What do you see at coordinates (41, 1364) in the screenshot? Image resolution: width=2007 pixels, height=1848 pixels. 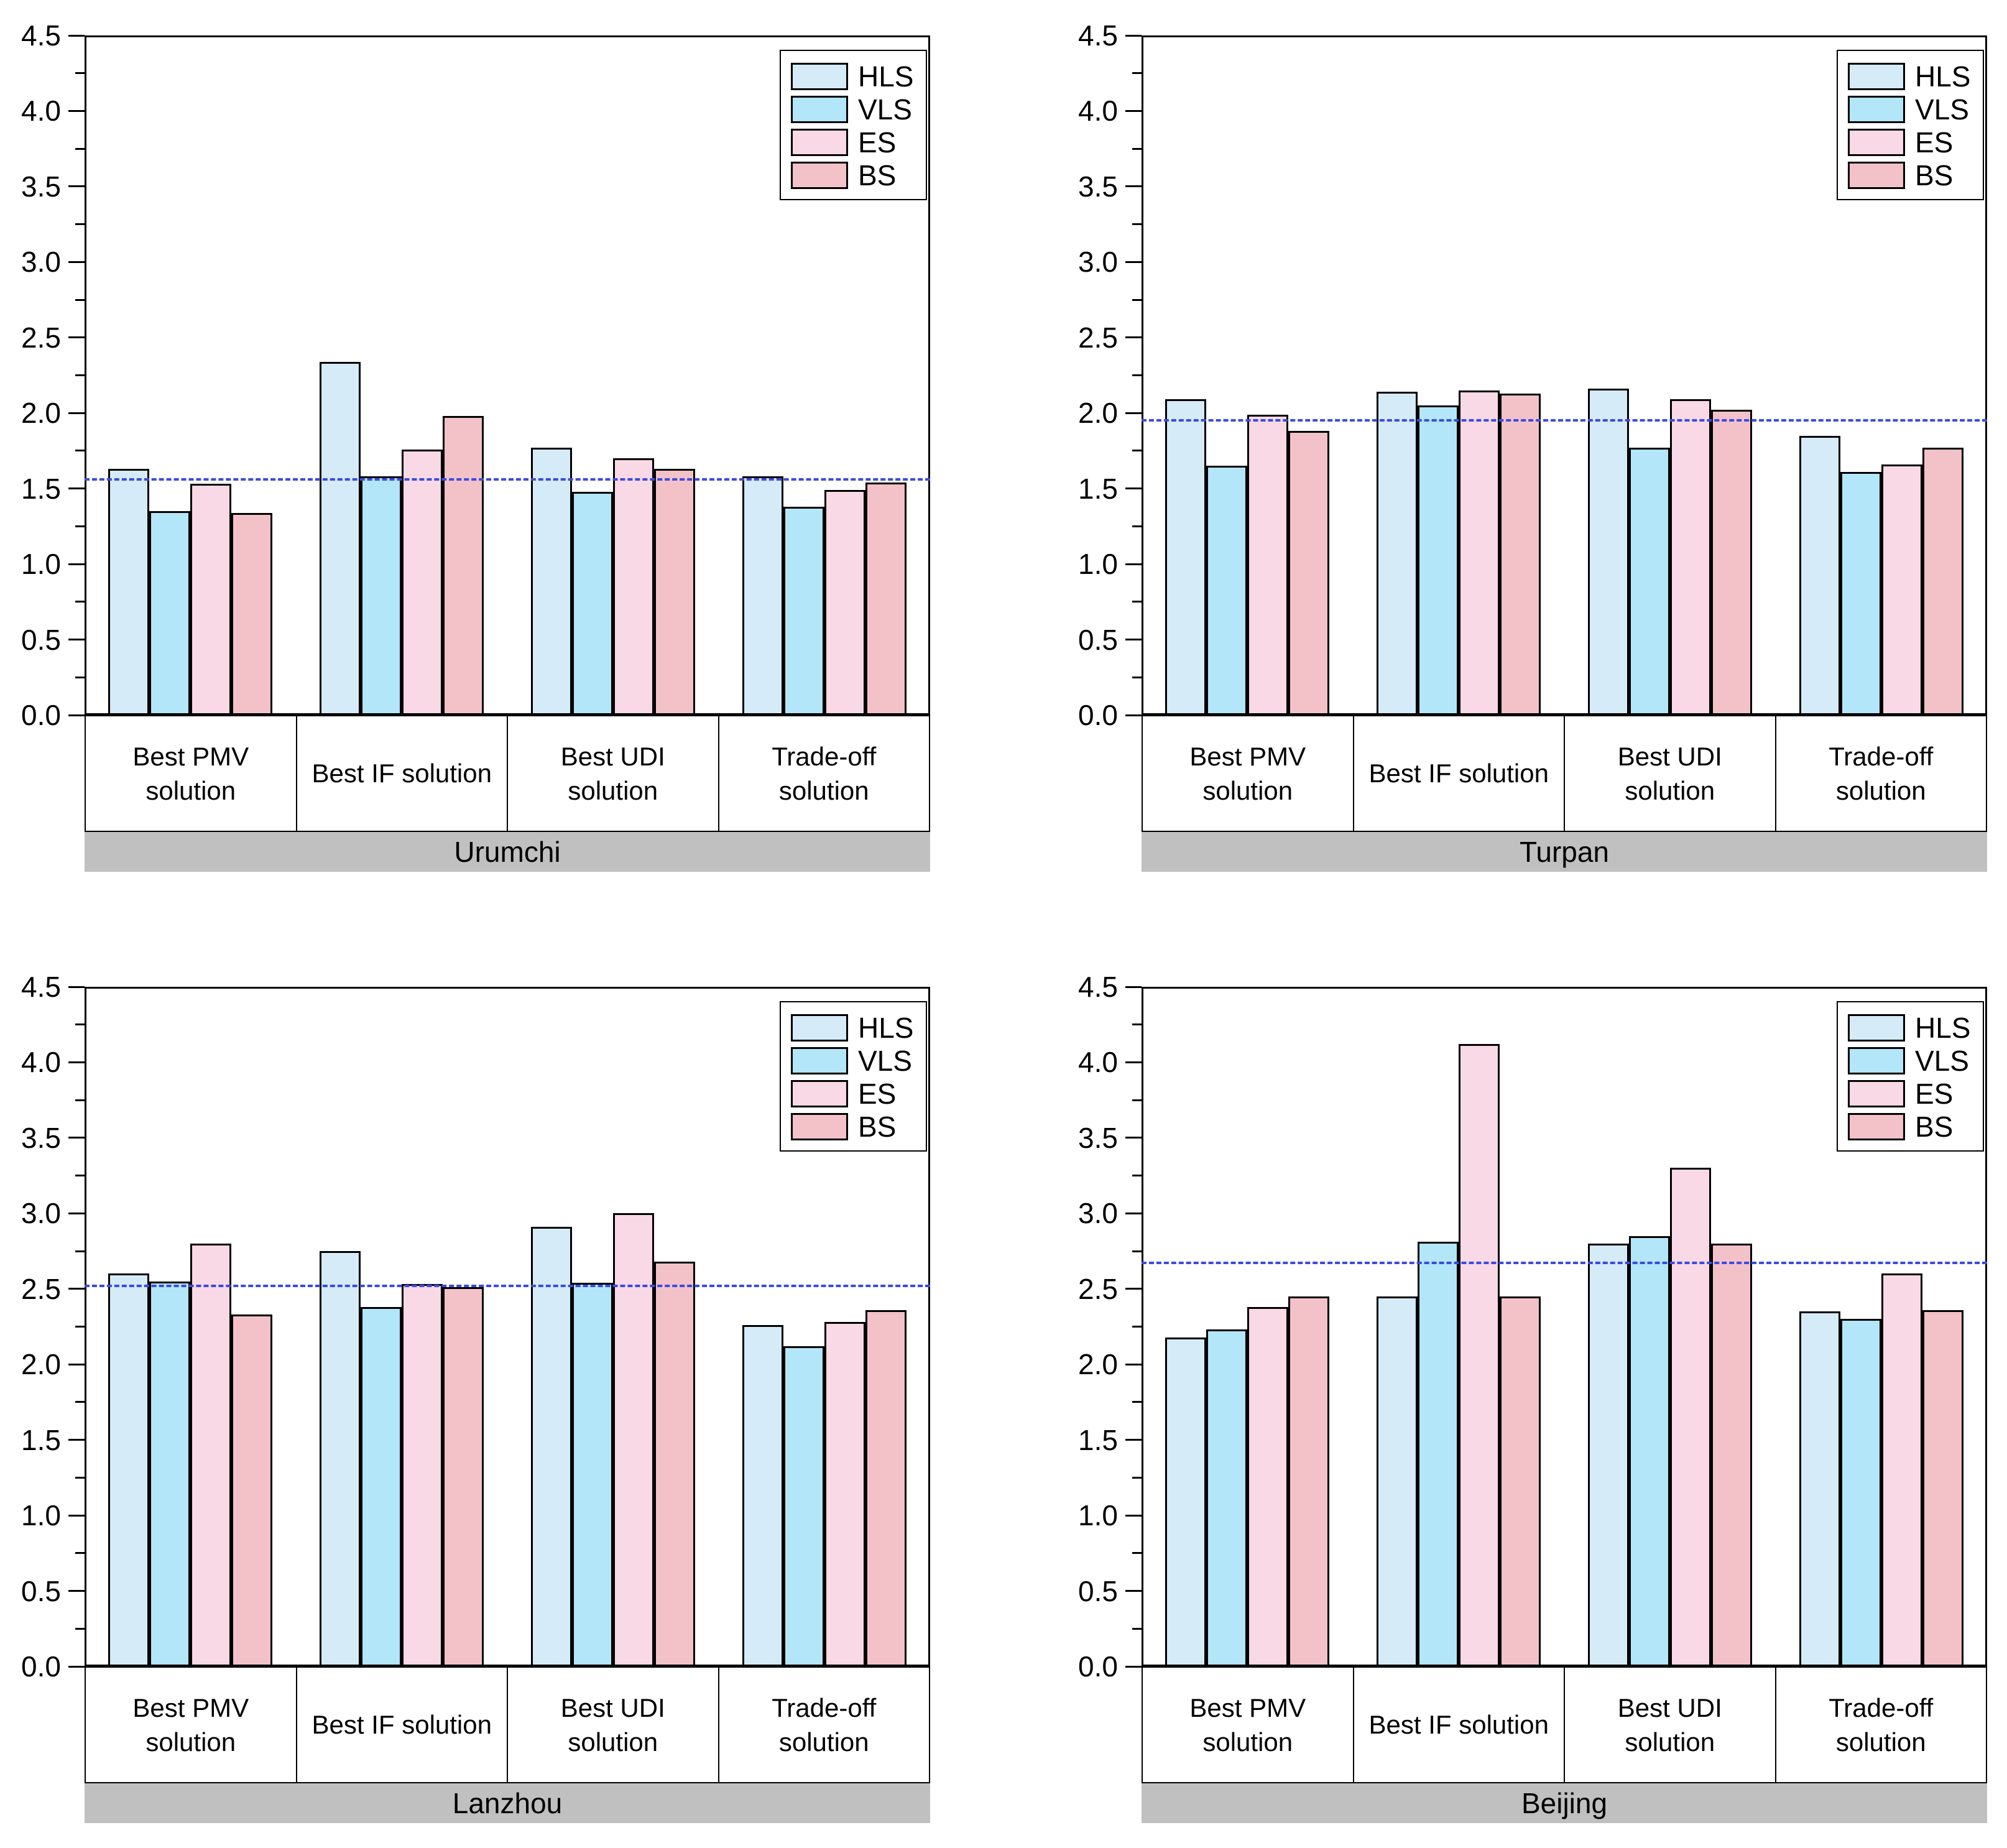 I see `y-axis-tick-label: 2.0` at bounding box center [41, 1364].